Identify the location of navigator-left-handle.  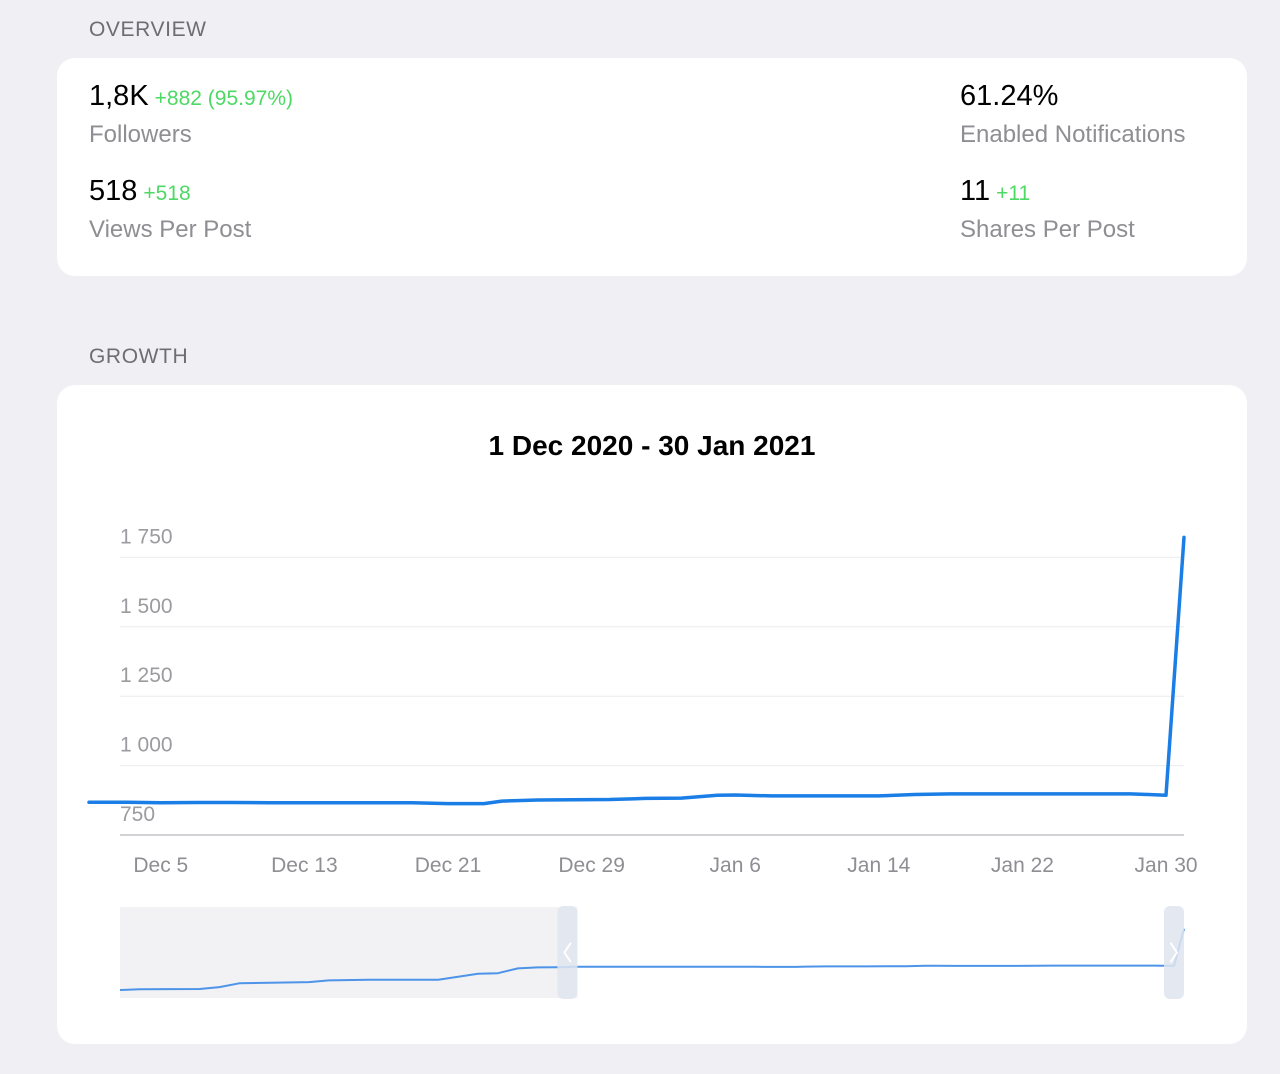
(567, 952).